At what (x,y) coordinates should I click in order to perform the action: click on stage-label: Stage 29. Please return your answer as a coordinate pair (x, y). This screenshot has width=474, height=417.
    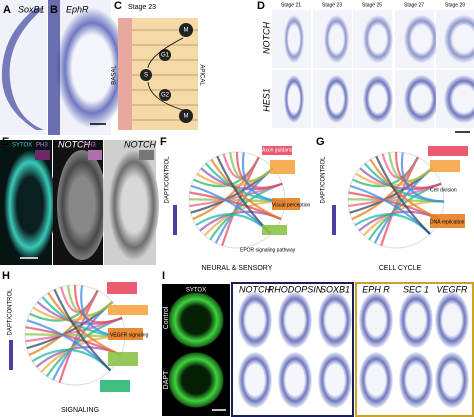
    Looking at the image, I should click on (455, 5).